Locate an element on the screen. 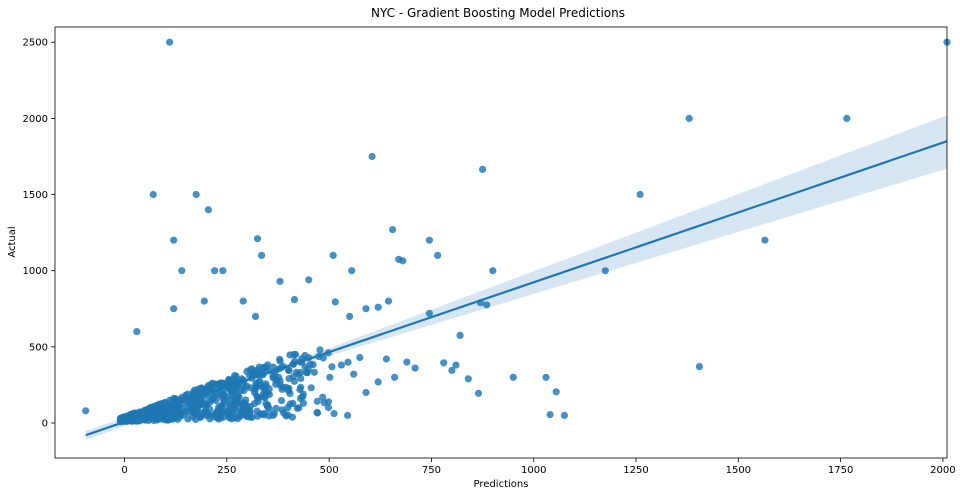 The image size is (960, 496). x-axis-title: Predictions is located at coordinates (501, 484).